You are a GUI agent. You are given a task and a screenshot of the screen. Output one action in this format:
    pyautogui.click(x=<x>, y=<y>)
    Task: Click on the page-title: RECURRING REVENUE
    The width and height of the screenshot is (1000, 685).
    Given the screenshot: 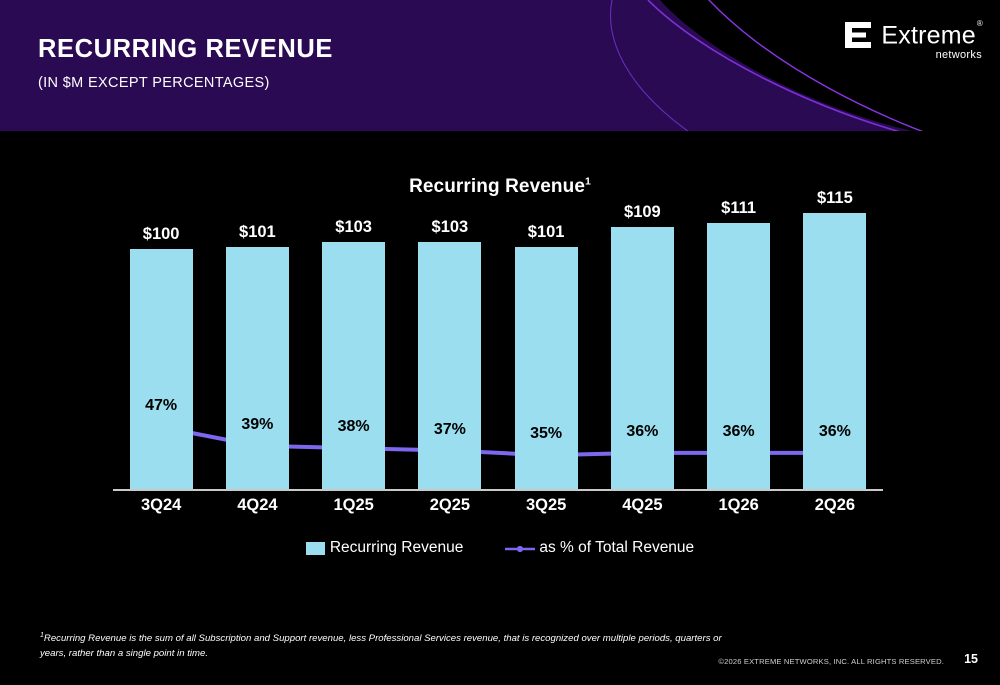 What is the action you would take?
    pyautogui.click(x=185, y=49)
    